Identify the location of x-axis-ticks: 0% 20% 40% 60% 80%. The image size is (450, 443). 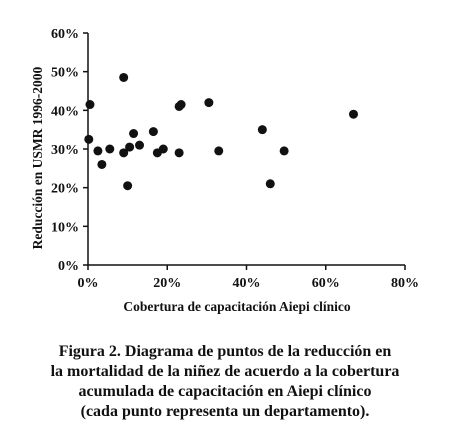
(248, 278).